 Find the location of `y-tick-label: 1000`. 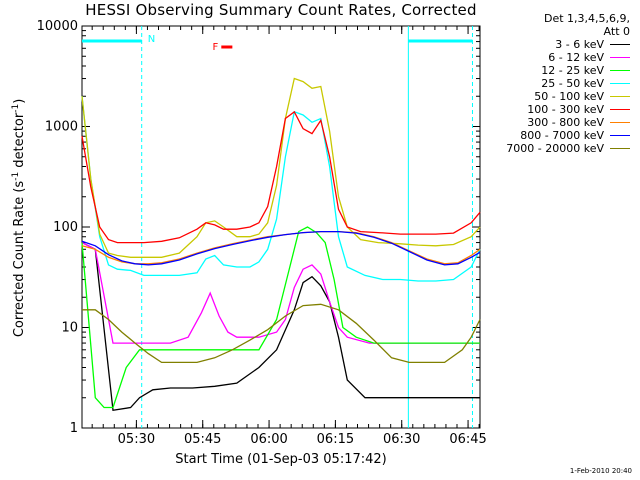

y-tick-label: 1000 is located at coordinates (61, 127).